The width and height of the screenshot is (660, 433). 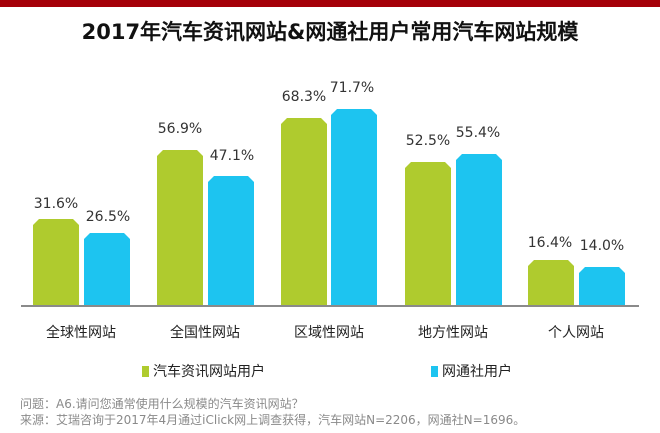 I want to click on category-label: 全球性网站, so click(x=81, y=333).